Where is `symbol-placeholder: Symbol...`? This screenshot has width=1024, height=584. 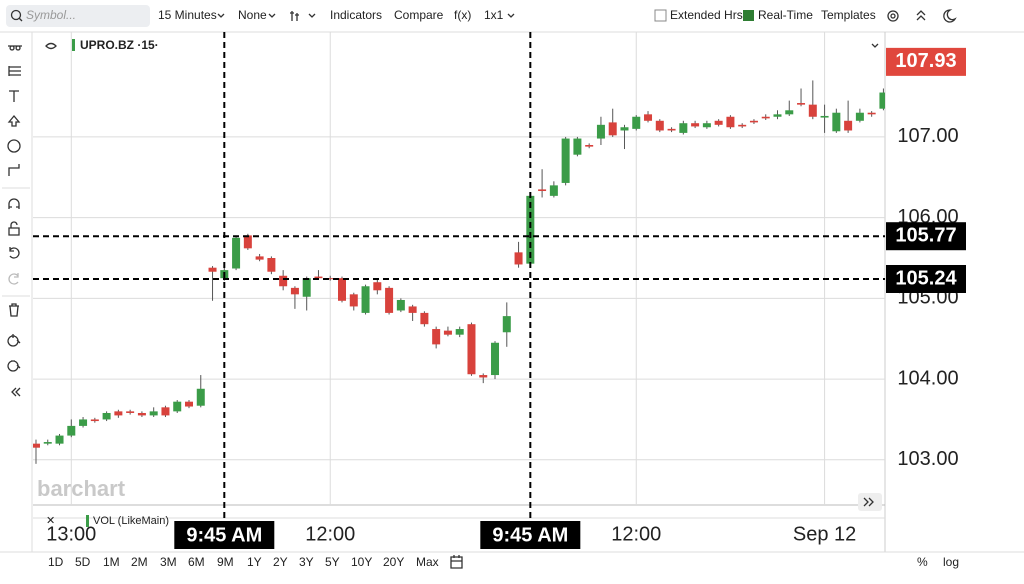
symbol-placeholder: Symbol... is located at coordinates (51, 15).